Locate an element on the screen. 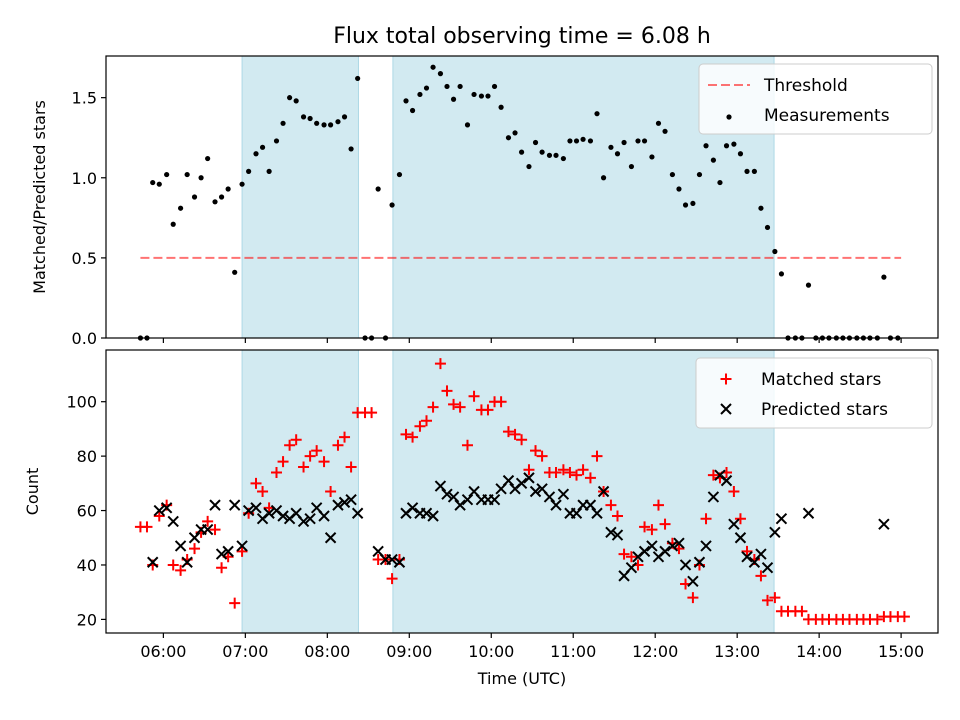 Image resolution: width=960 pixels, height=720 pixels. x-tick-label: 13:00 is located at coordinates (737, 651).